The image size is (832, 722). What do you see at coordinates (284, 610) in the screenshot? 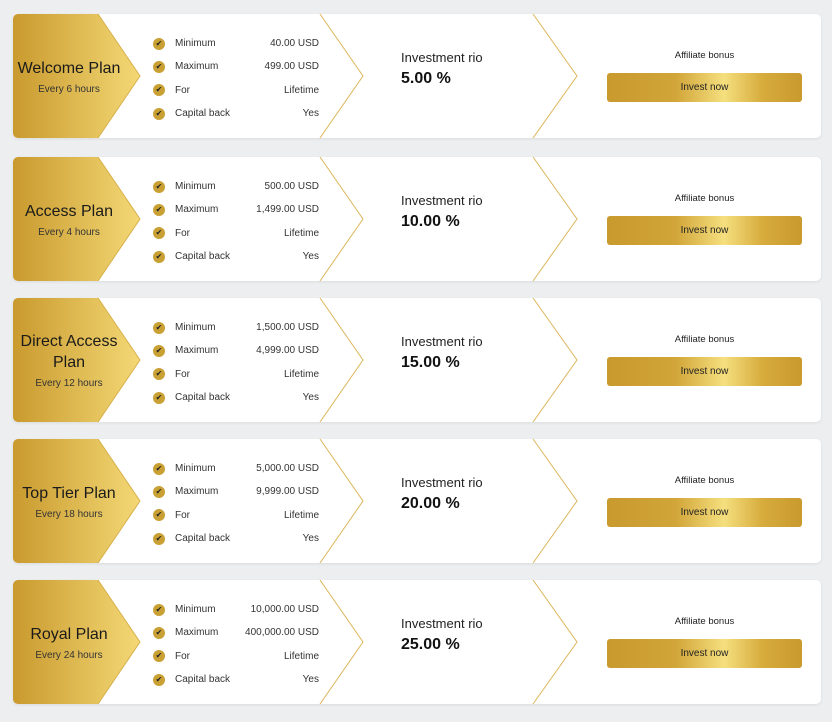
I see `feature-value: 10,000.00 USD` at bounding box center [284, 610].